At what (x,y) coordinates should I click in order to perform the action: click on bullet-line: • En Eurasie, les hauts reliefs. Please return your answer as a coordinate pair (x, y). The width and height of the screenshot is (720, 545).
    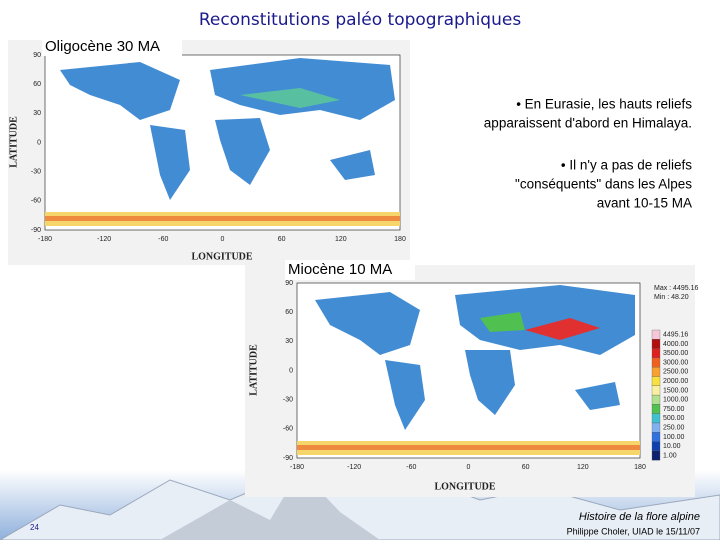
    Looking at the image, I should click on (604, 104).